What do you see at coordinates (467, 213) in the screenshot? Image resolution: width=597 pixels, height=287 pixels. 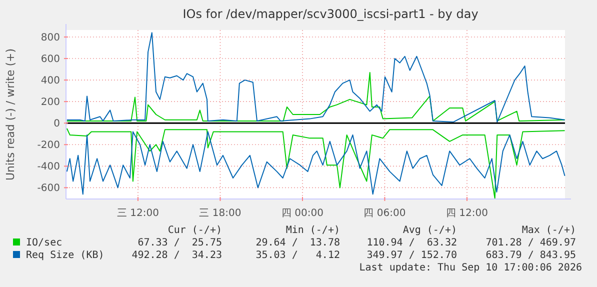 I see `x-tick-label: 四 12:00` at bounding box center [467, 213].